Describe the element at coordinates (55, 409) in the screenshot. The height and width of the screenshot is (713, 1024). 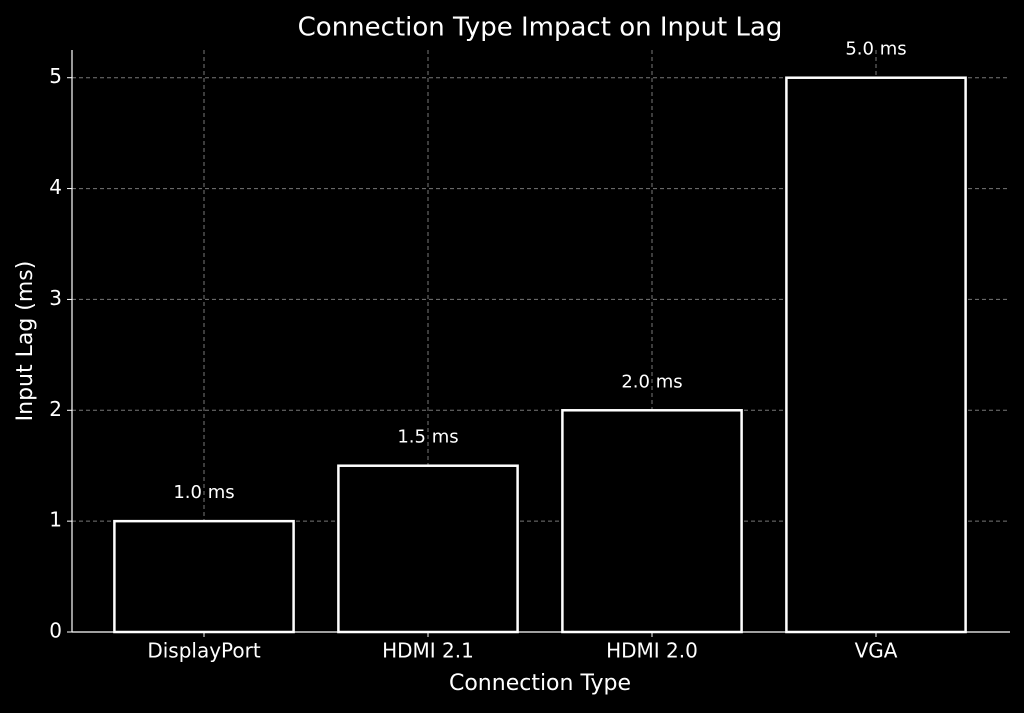
I see `y-tick-label: 2` at that location.